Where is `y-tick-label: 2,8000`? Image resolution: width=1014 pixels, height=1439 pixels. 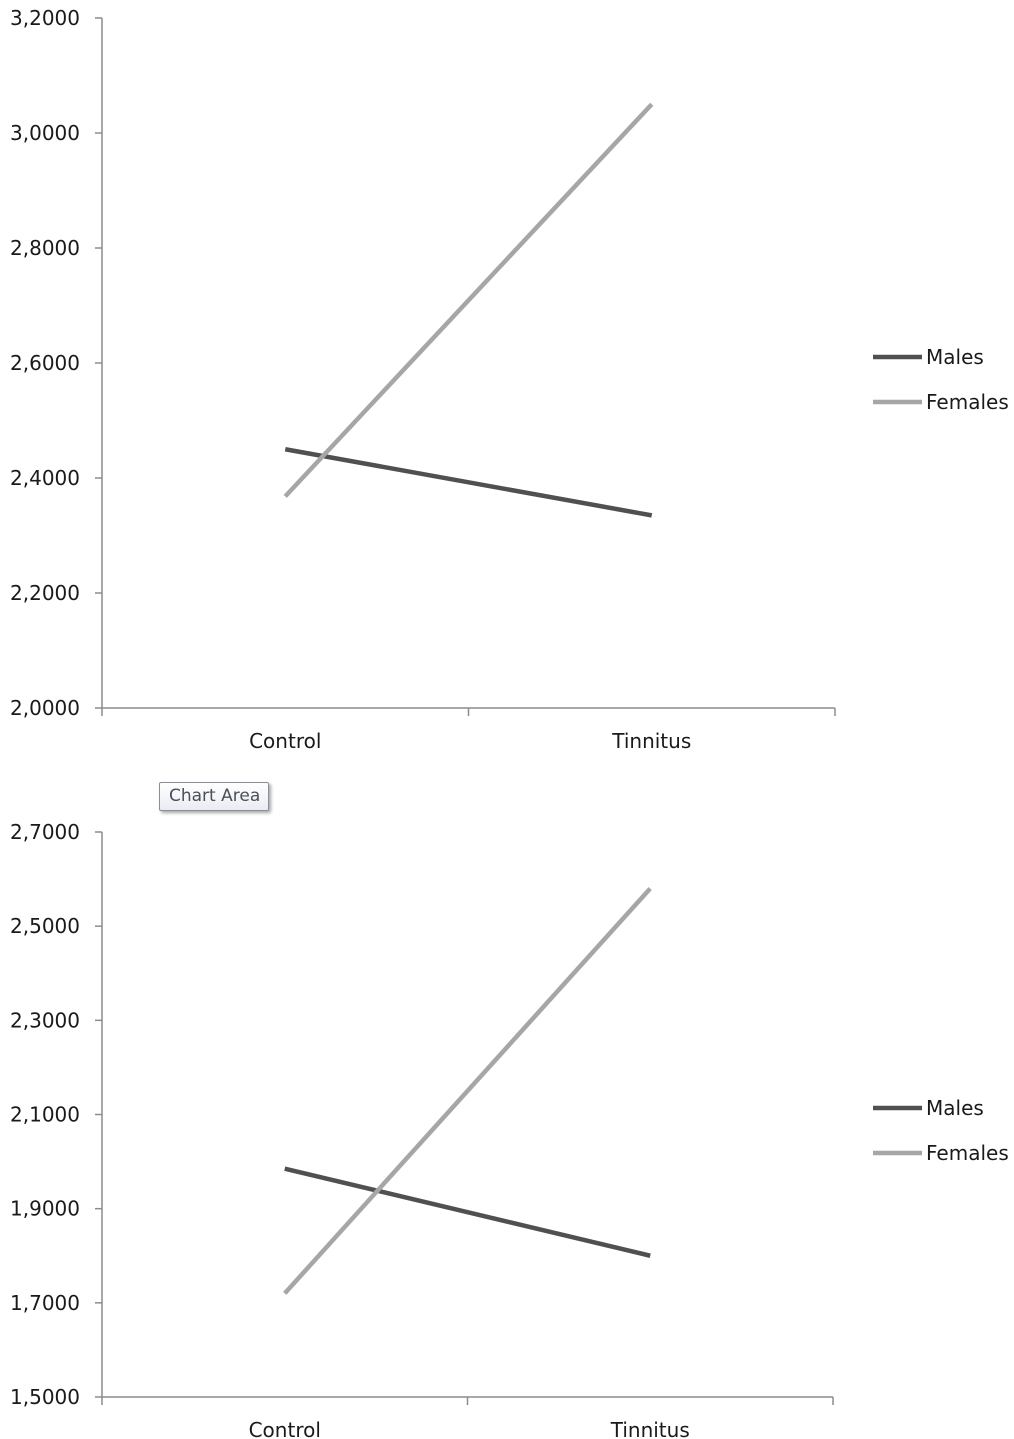
y-tick-label: 2,8000 is located at coordinates (45, 248).